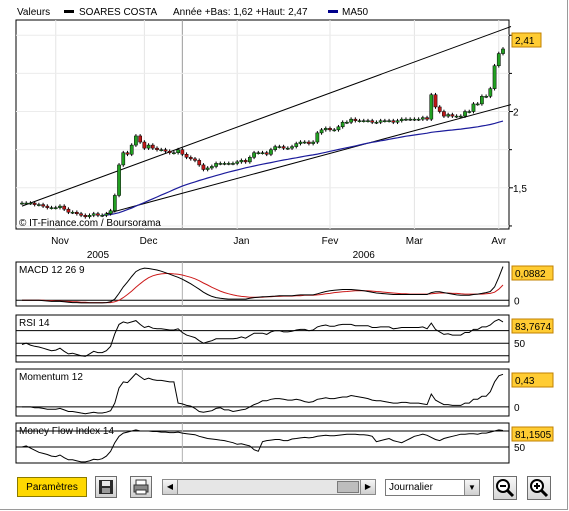 The height and width of the screenshot is (511, 569). Describe the element at coordinates (66, 431) in the screenshot. I see `indicator-title: Money Flow Index 14` at that location.